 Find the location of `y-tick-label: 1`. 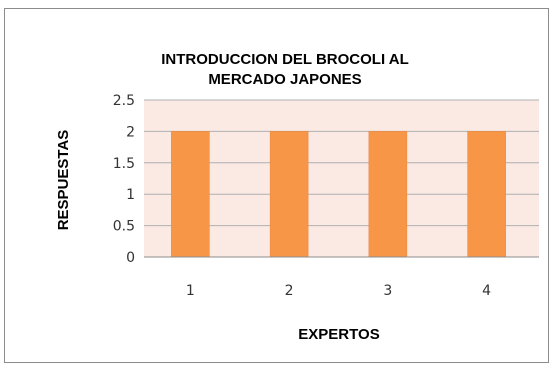

y-tick-label: 1 is located at coordinates (130, 195).